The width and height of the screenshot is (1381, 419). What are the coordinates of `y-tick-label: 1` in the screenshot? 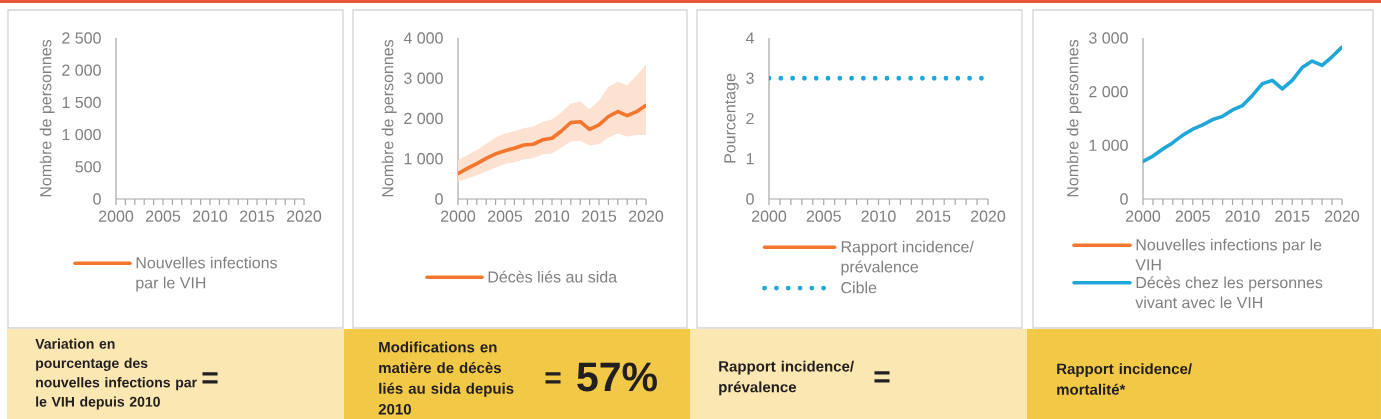 It's located at (750, 159).